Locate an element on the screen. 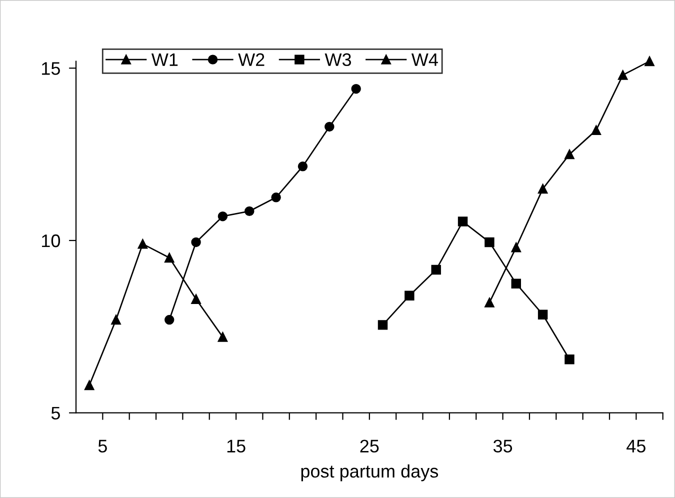 The width and height of the screenshot is (675, 498). x-tick-label: 35 is located at coordinates (502, 446).